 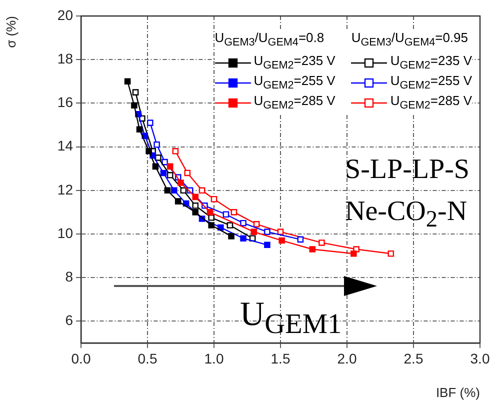 What do you see at coordinates (414, 358) in the screenshot?
I see `x-tick-label: 2.5` at bounding box center [414, 358].